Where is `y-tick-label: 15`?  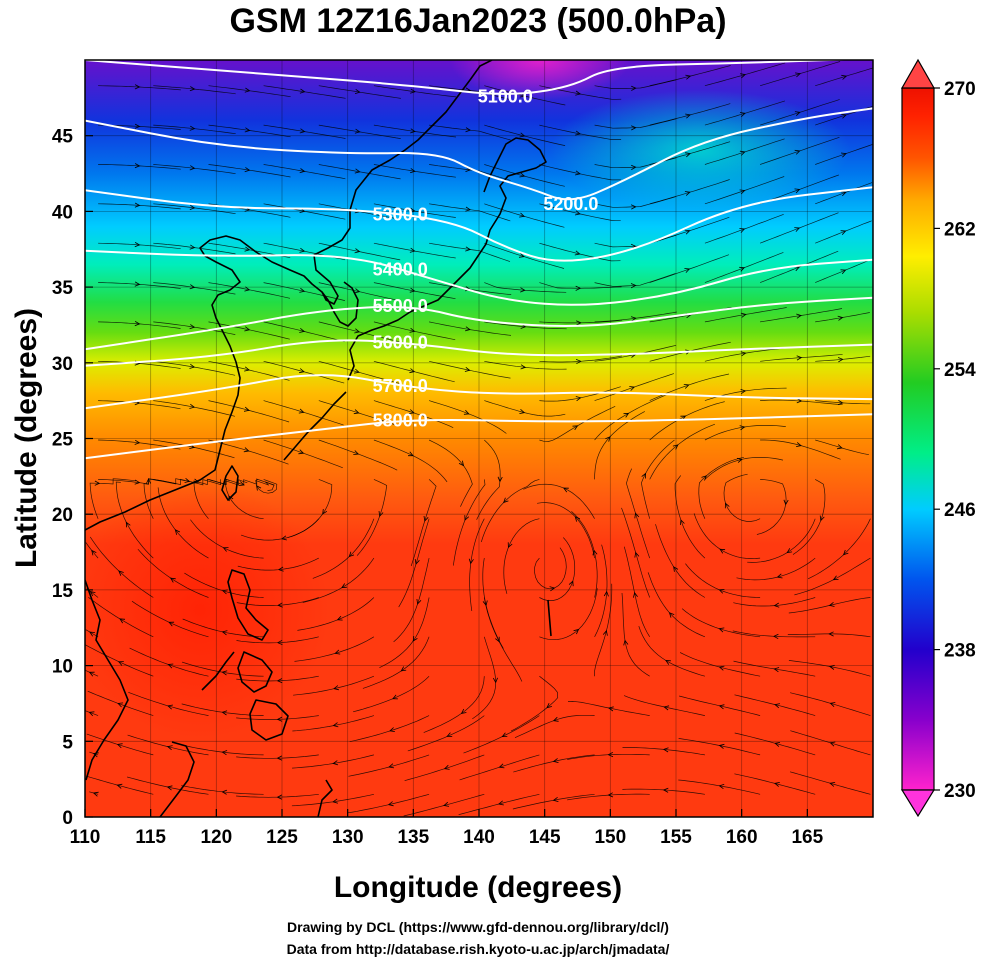
y-tick-label: 15 is located at coordinates (63, 591).